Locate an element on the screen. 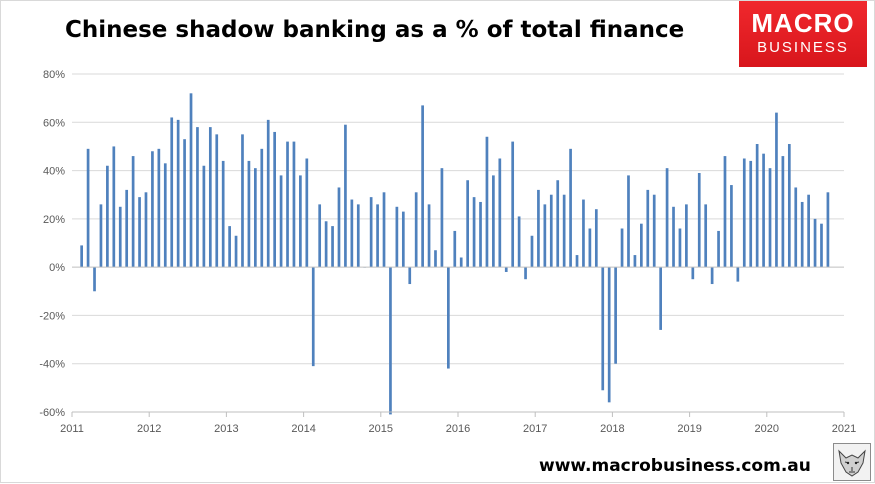 The height and width of the screenshot is (484, 875). x-tick-label: 2015 is located at coordinates (381, 429).